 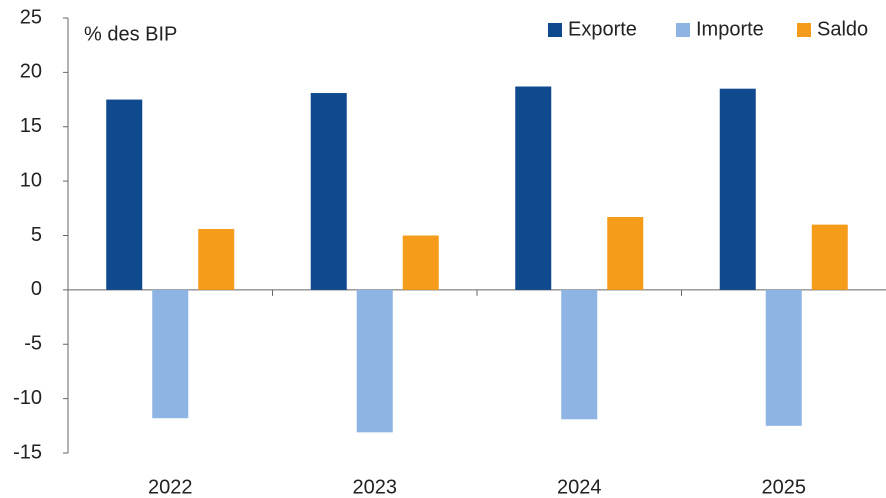 I want to click on y-tick-label: 0, so click(x=36, y=289).